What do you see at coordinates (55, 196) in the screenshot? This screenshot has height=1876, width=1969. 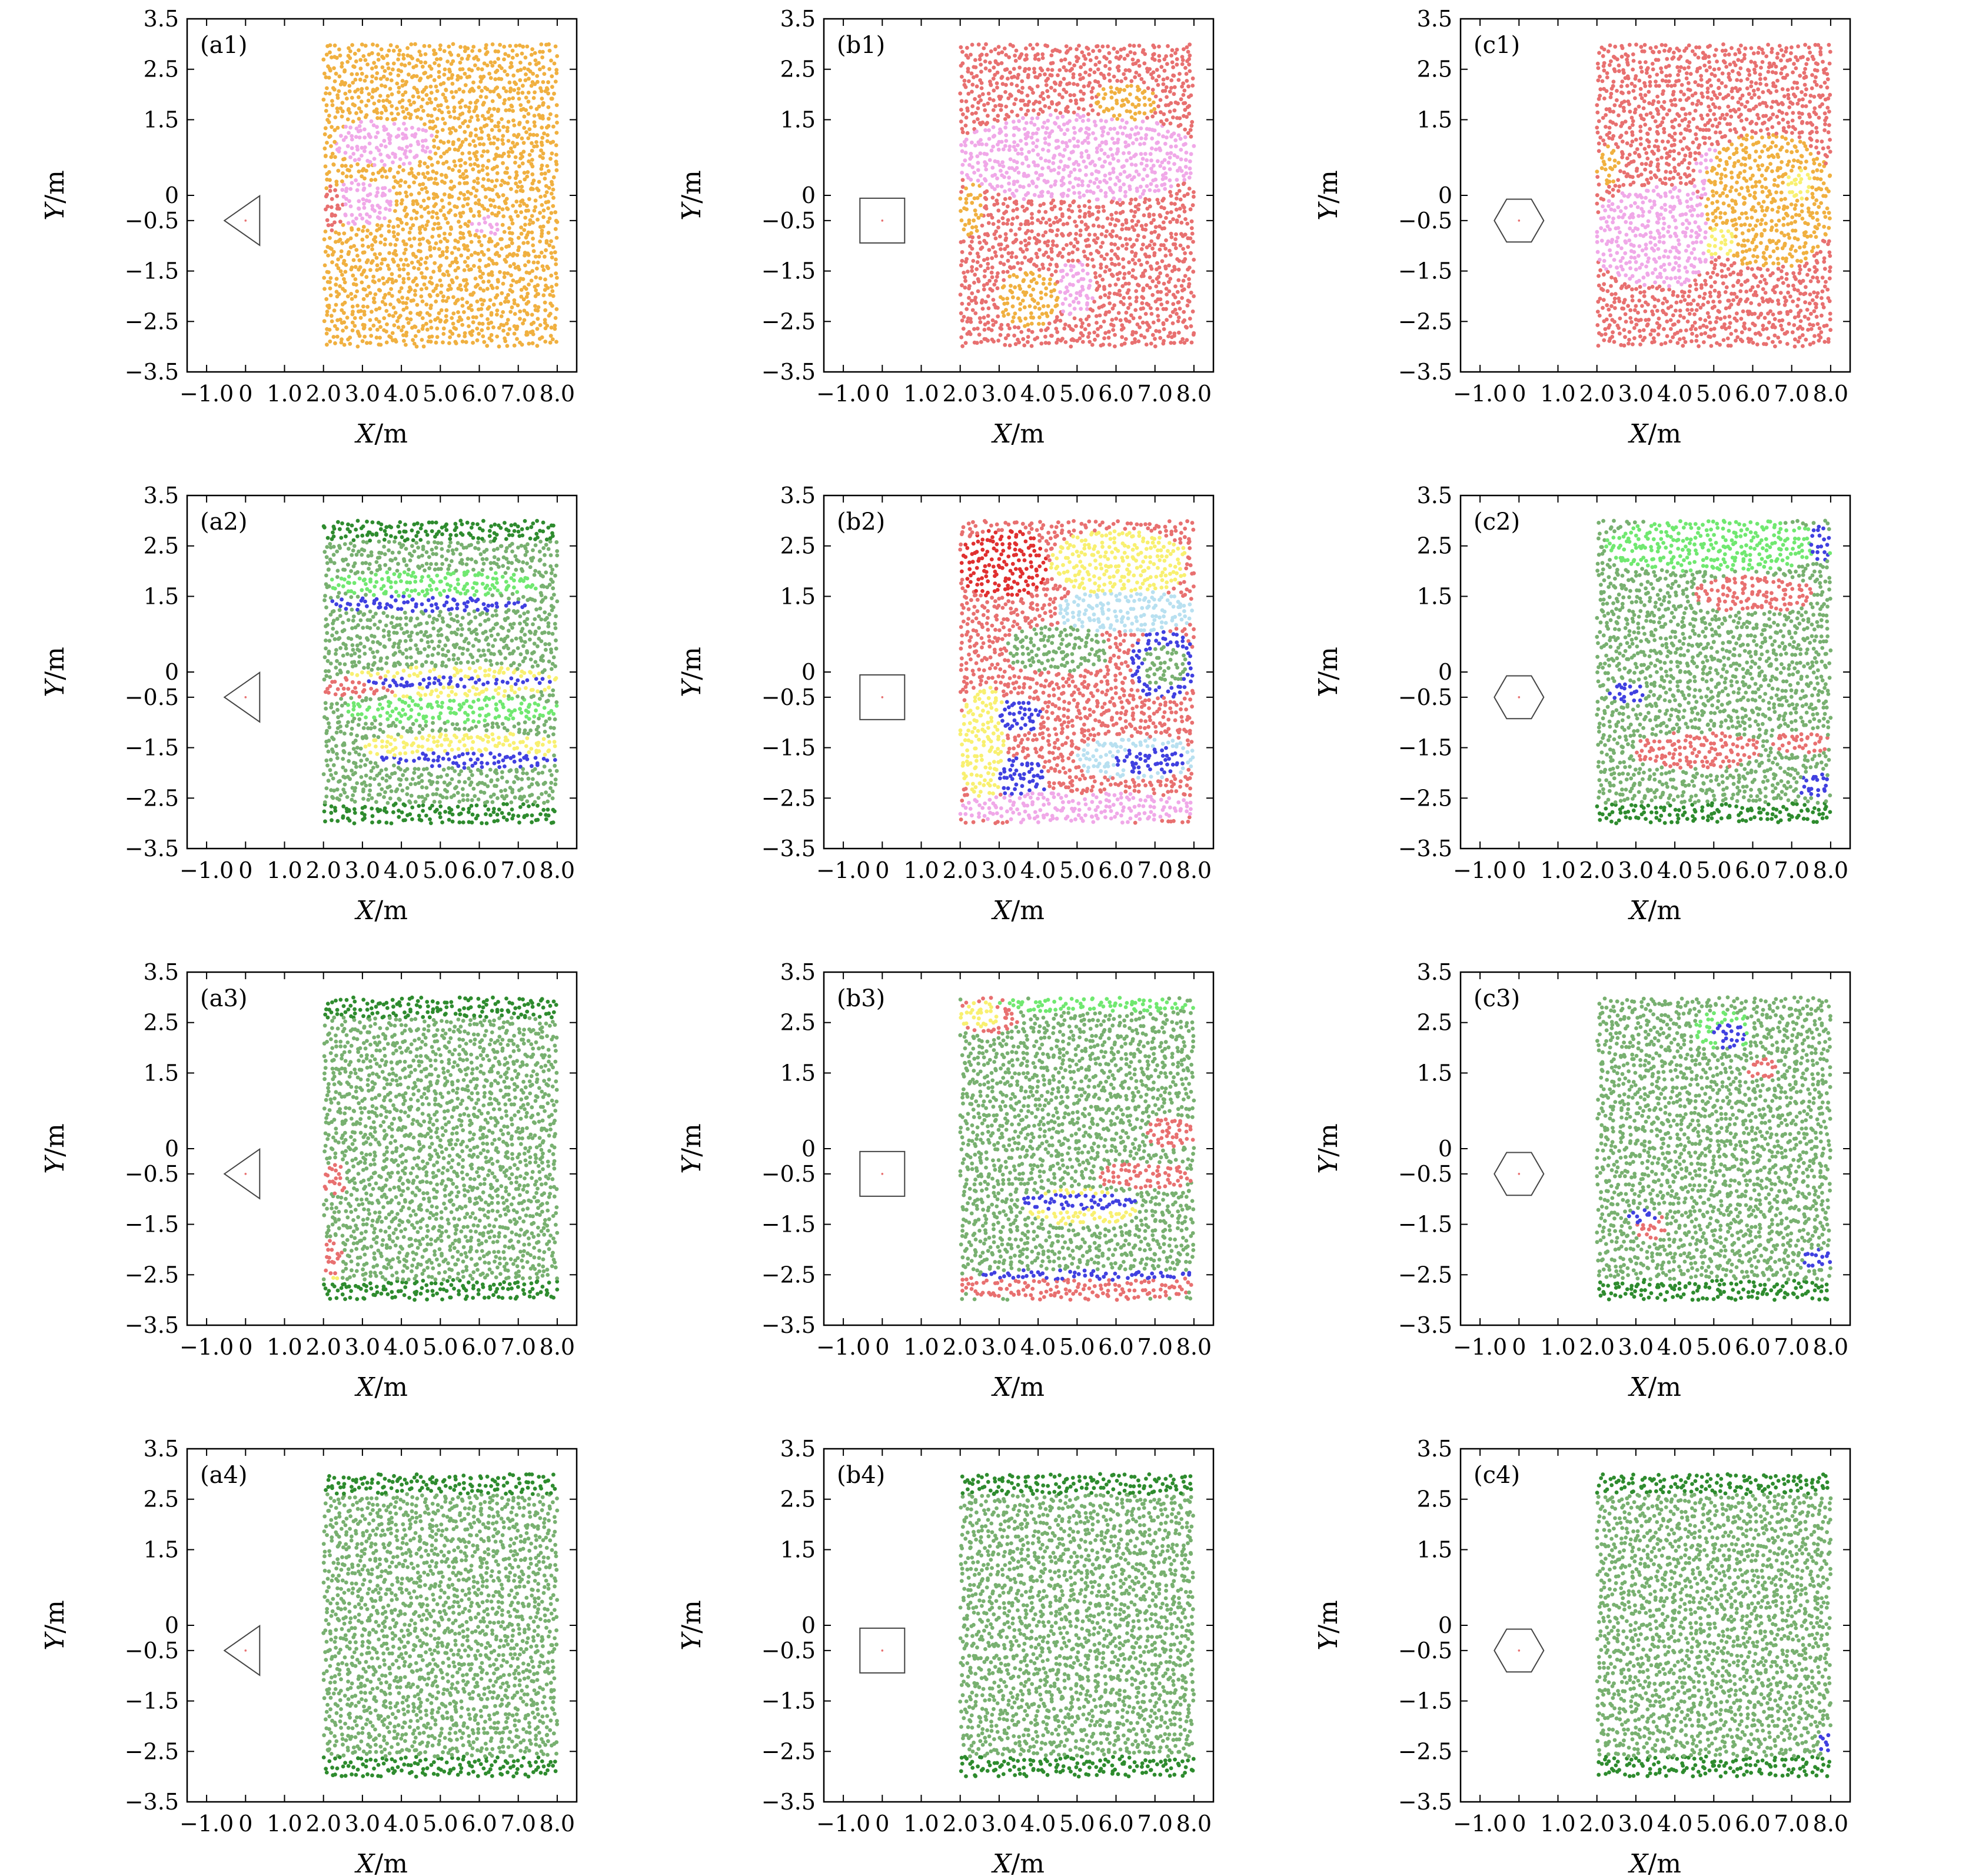 I see `y-axis-label: Y/m` at bounding box center [55, 196].